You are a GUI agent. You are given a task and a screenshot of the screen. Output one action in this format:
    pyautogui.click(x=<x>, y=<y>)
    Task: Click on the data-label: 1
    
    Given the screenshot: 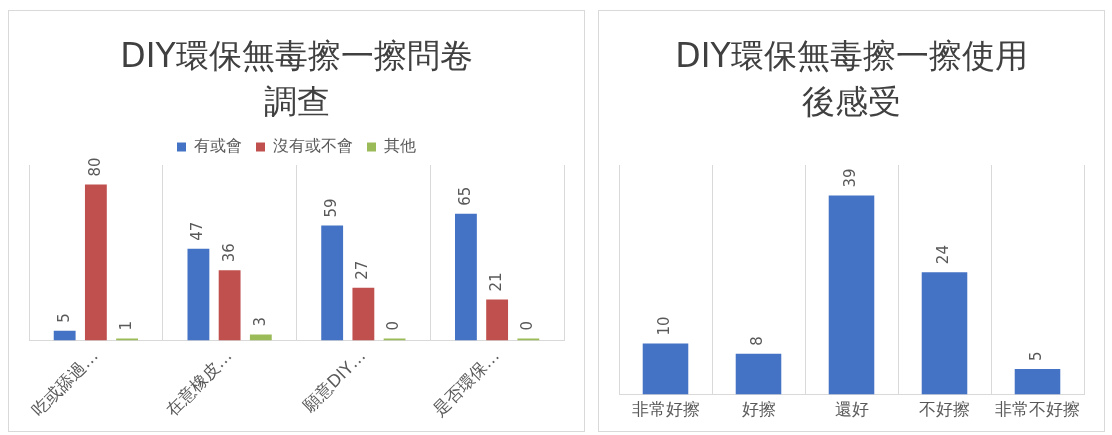 What is the action you would take?
    pyautogui.click(x=125, y=325)
    